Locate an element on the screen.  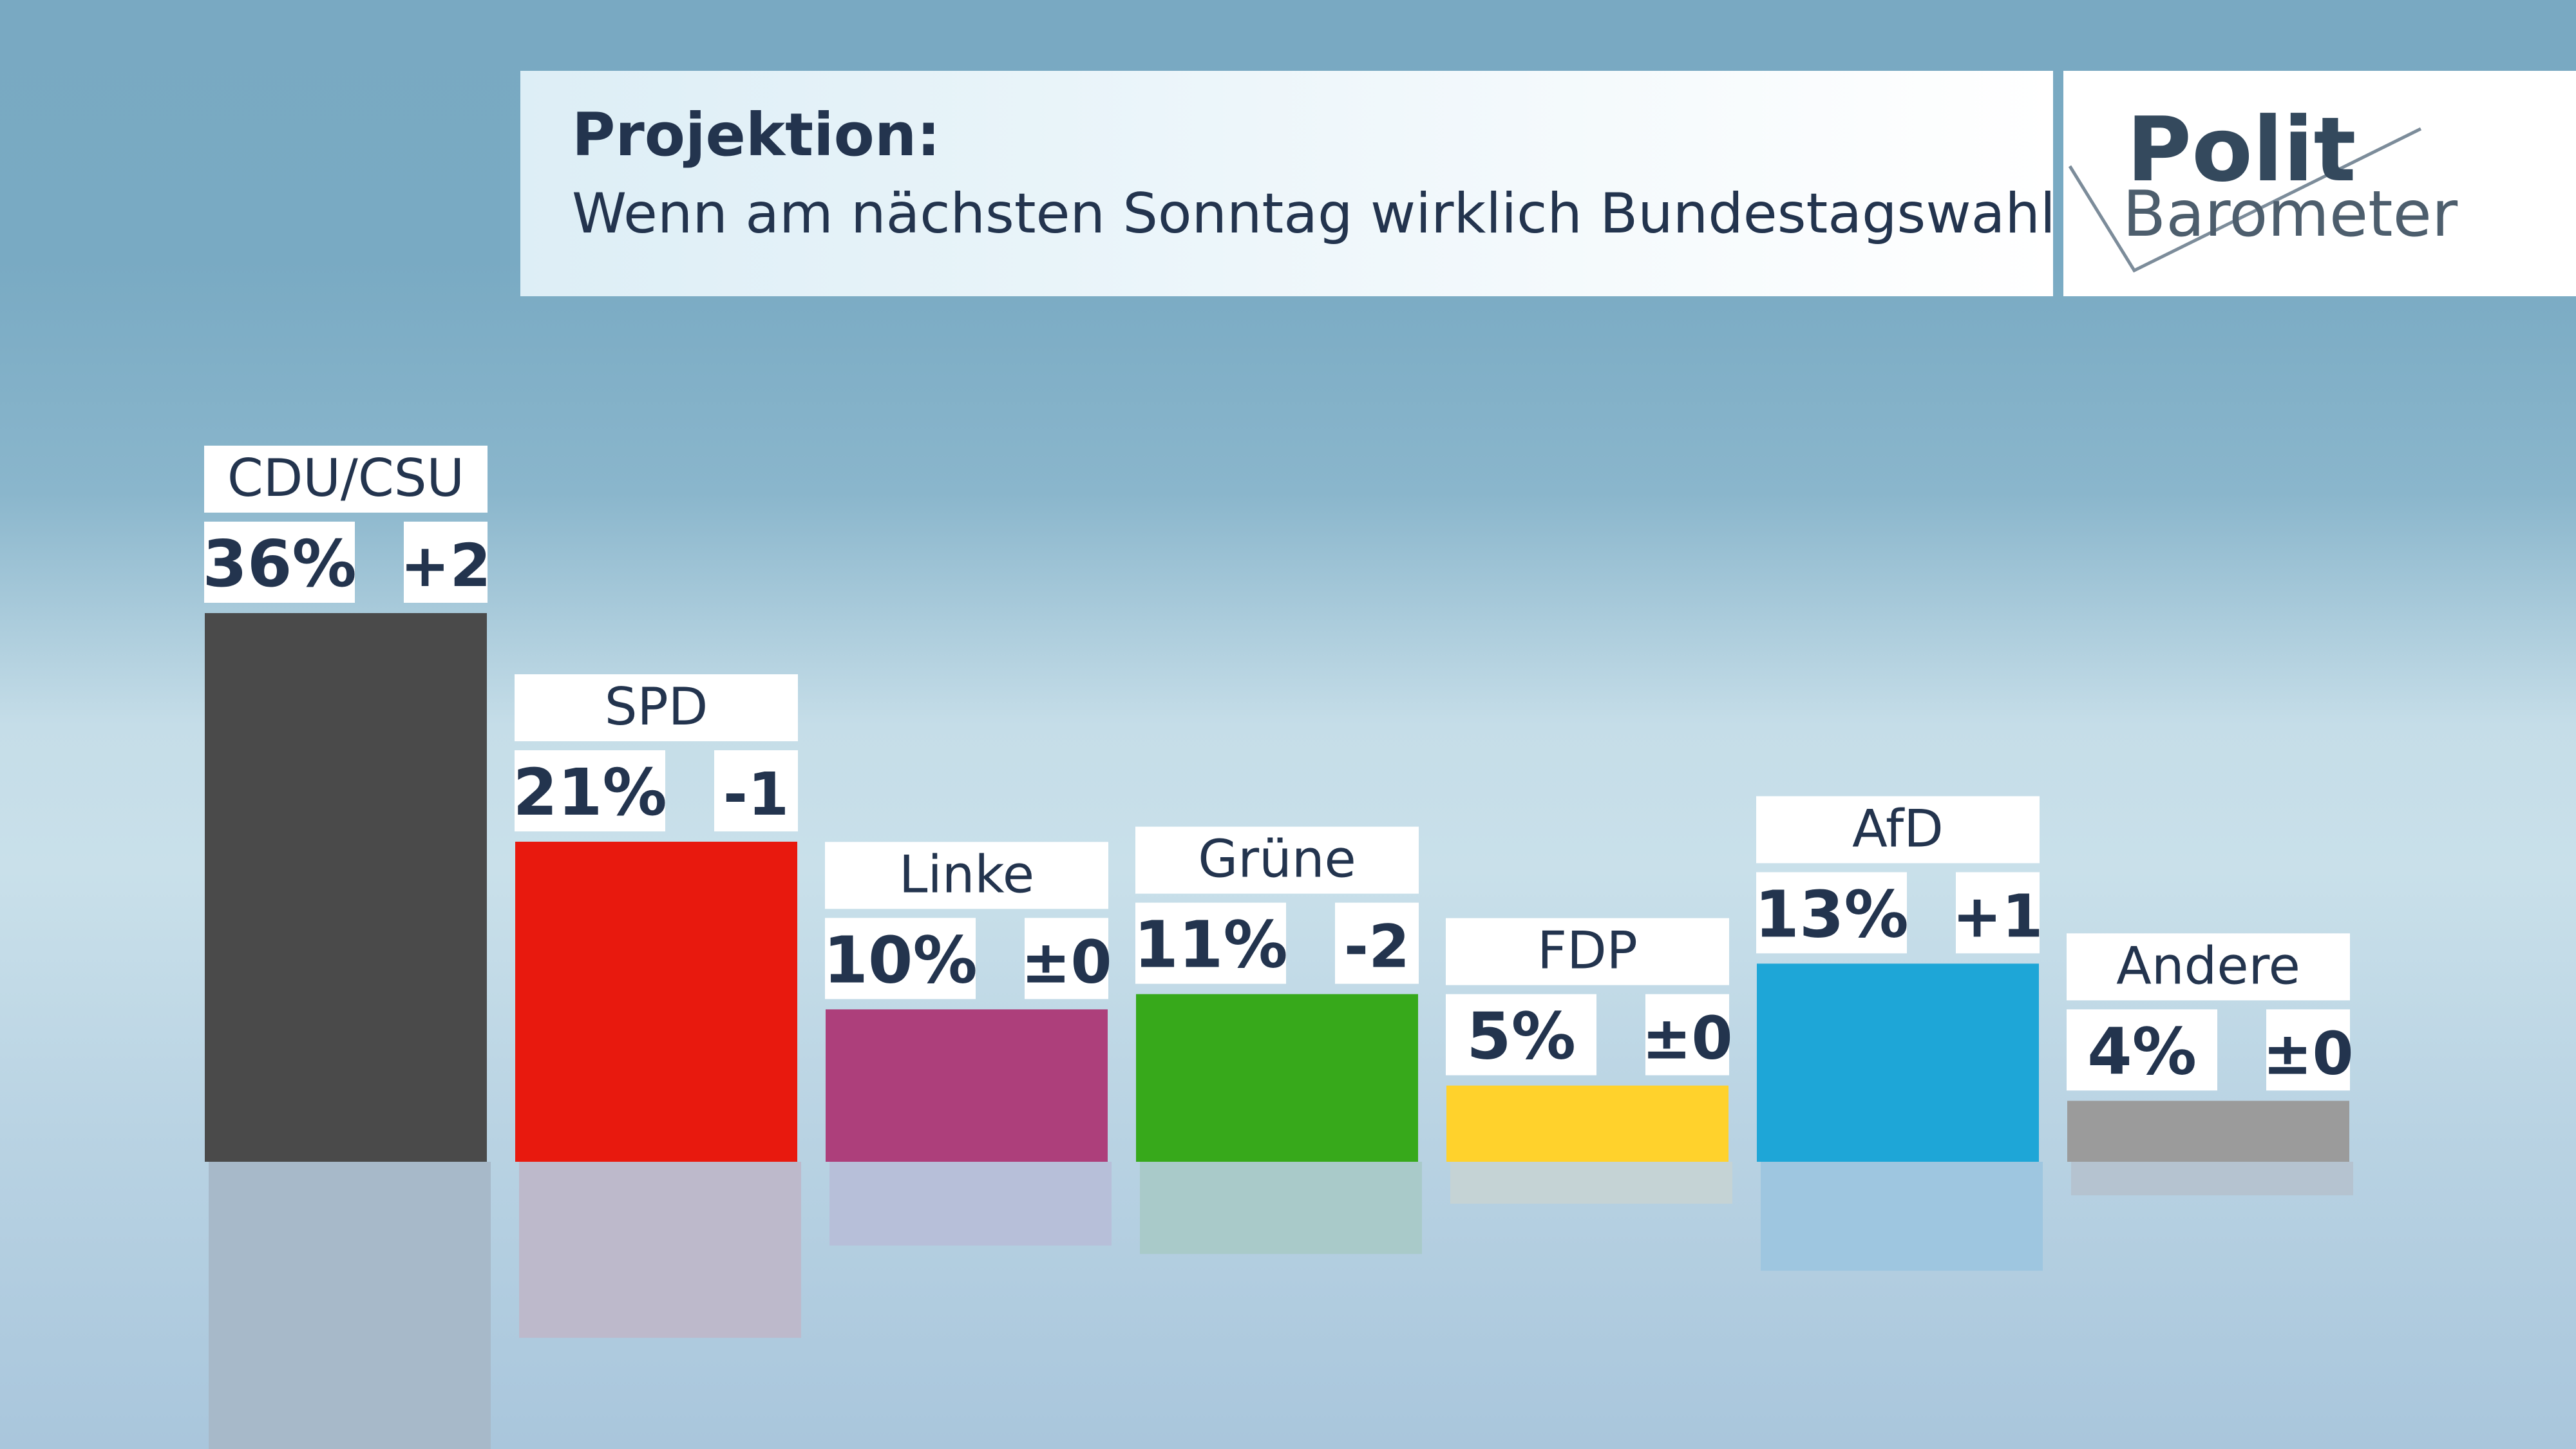
value-label: 11% is located at coordinates (1210, 945).